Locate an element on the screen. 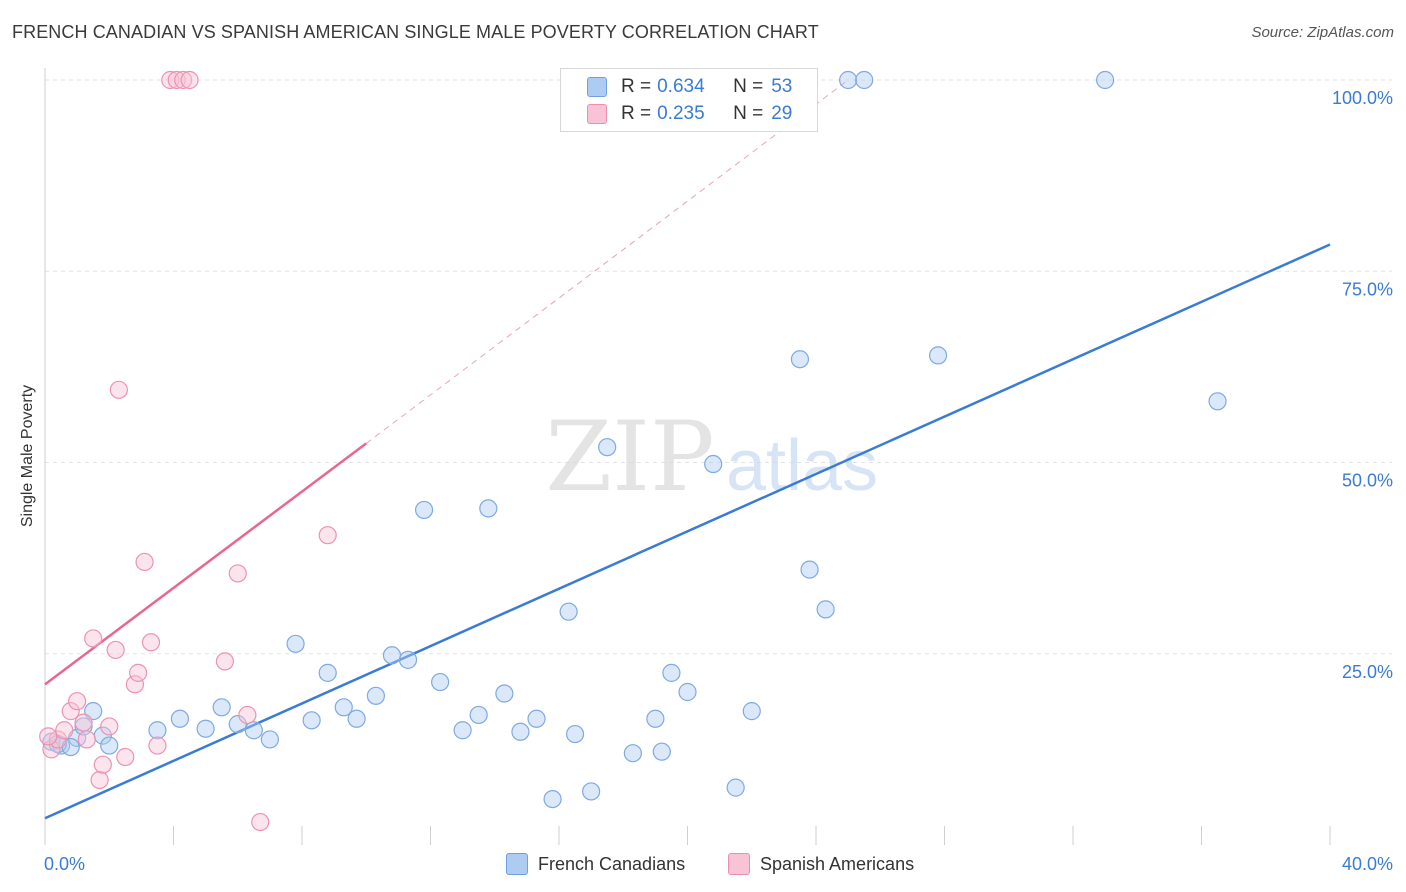  legend-n-value: 53 is located at coordinates (782, 86).